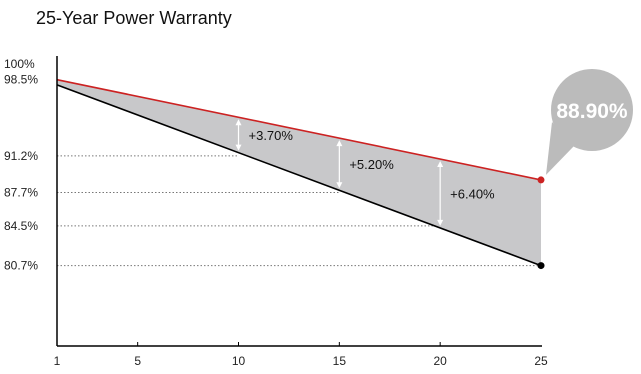  Describe the element at coordinates (21, 156) in the screenshot. I see `y-tick-label: 91.2%` at that location.